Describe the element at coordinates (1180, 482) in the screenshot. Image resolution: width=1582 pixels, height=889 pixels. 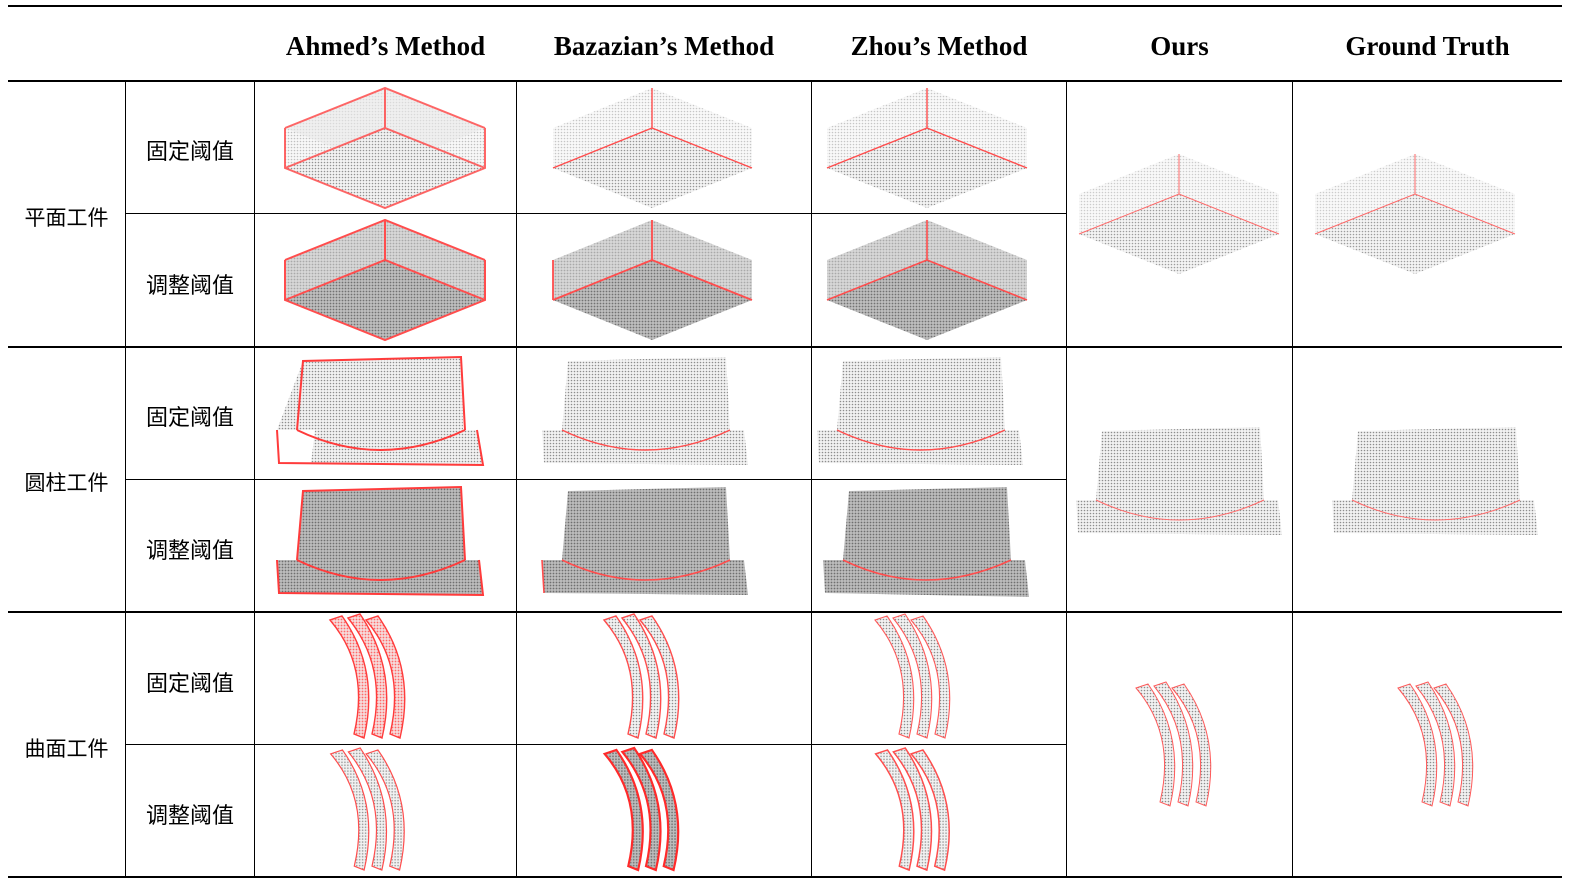
I see `cylinder-ours-image` at that location.